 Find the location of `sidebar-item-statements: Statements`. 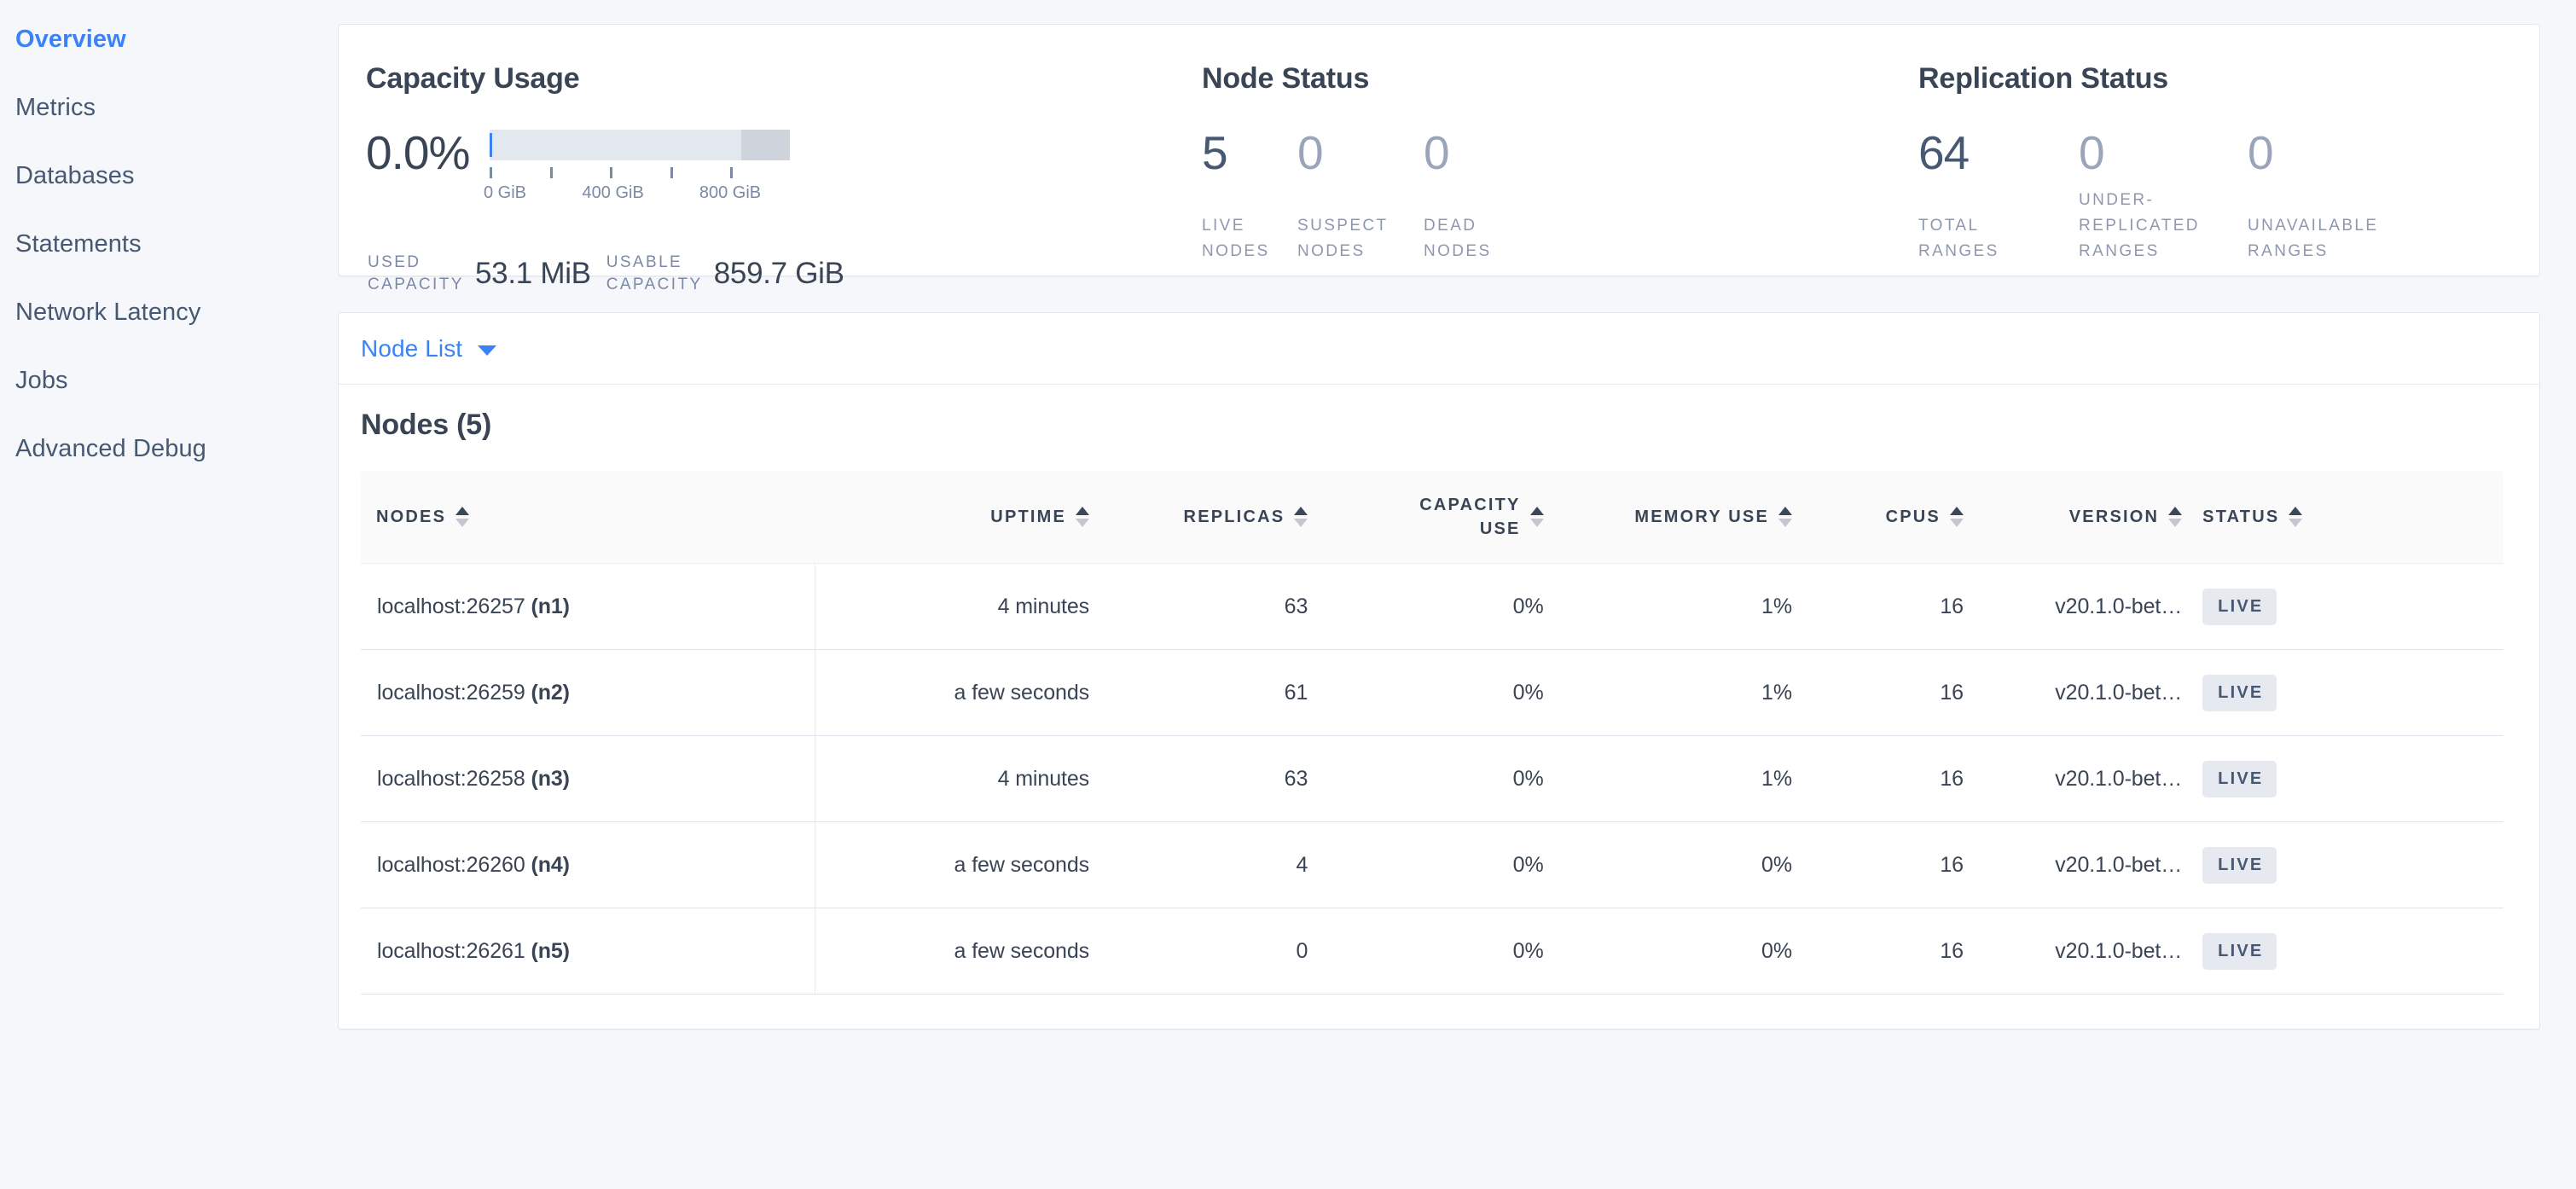

sidebar-item-statements: Statements is located at coordinates (169, 244).